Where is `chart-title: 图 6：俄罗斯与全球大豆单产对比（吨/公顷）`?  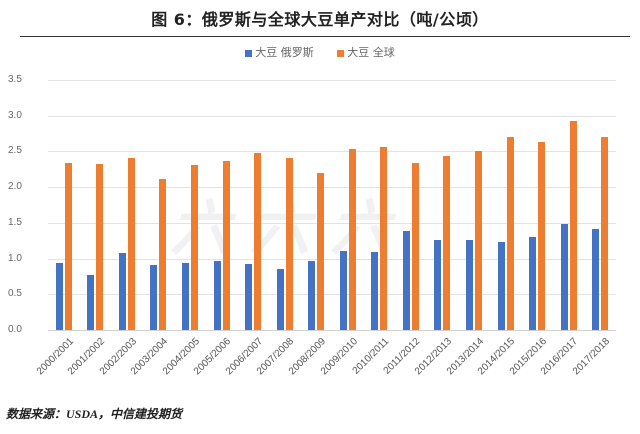
chart-title: 图 6：俄罗斯与全球大豆单产对比（吨/公顷） is located at coordinates (320, 19).